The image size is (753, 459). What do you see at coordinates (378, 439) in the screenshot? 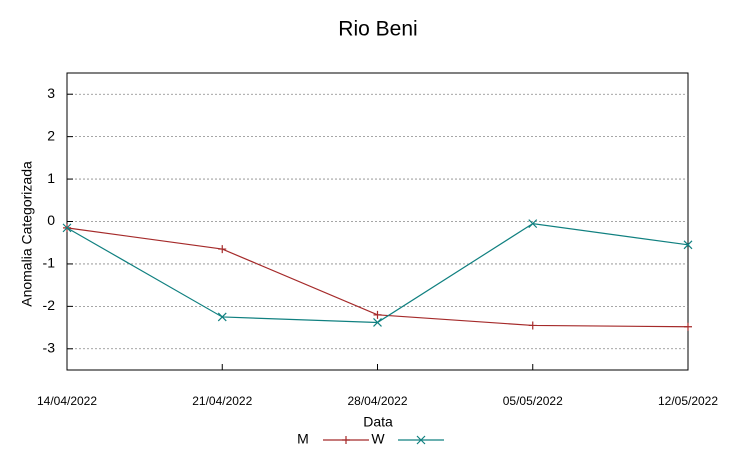
I see `legend-label: W` at bounding box center [378, 439].